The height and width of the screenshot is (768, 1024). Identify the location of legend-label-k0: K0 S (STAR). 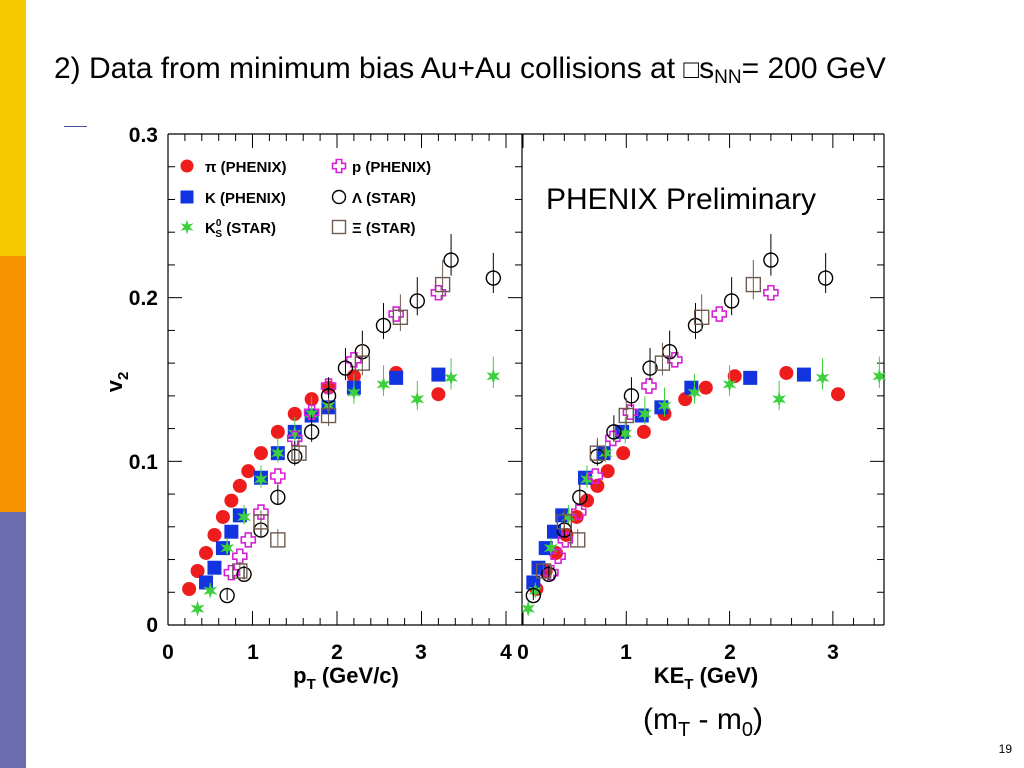
(240, 229).